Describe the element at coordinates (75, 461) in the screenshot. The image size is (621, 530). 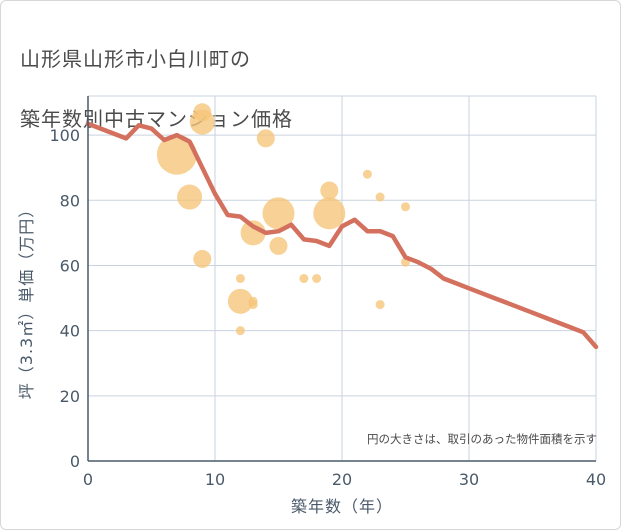
I see `y-tick-label: 0` at that location.